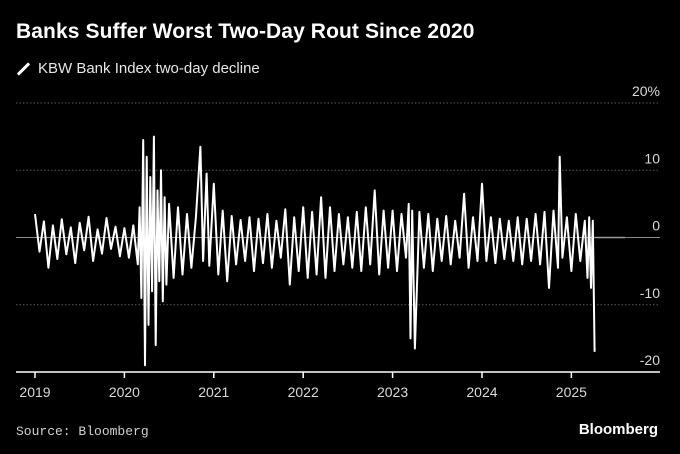  What do you see at coordinates (650, 293) in the screenshot?
I see `y-tick-label: -10` at bounding box center [650, 293].